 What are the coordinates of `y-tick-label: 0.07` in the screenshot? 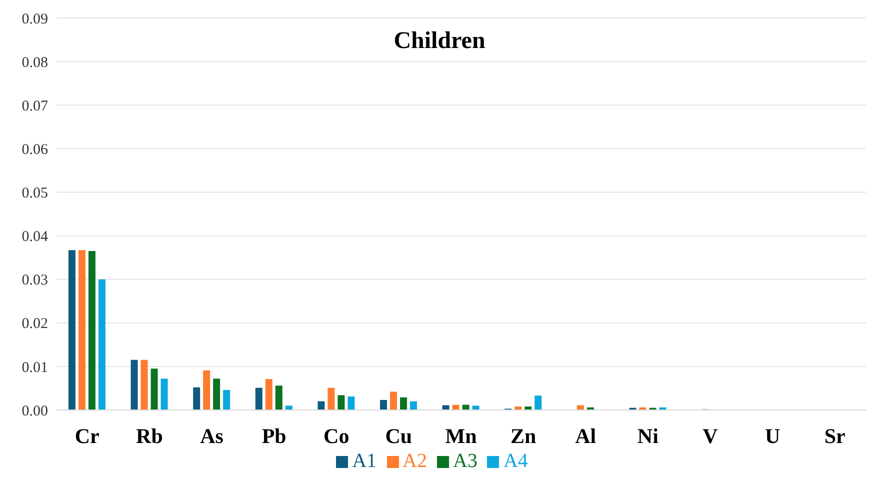 It's located at (35, 106).